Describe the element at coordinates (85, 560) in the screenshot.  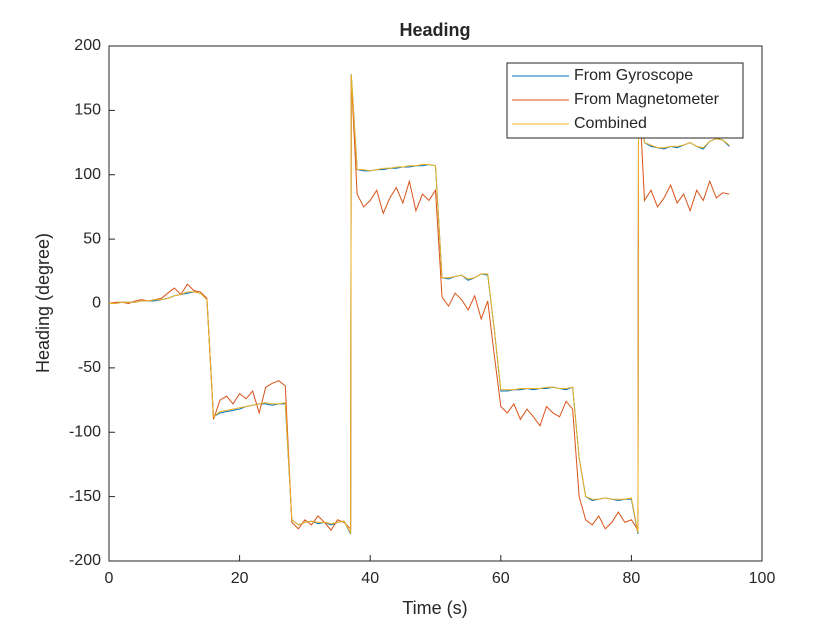
I see `y-tick-label: -200` at that location.